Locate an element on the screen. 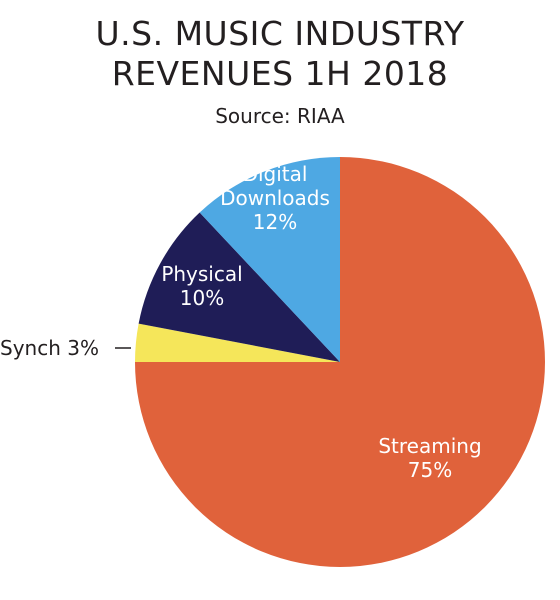 This screenshot has height=600, width=560. slice-name-streaming: Streaming is located at coordinates (429, 446).